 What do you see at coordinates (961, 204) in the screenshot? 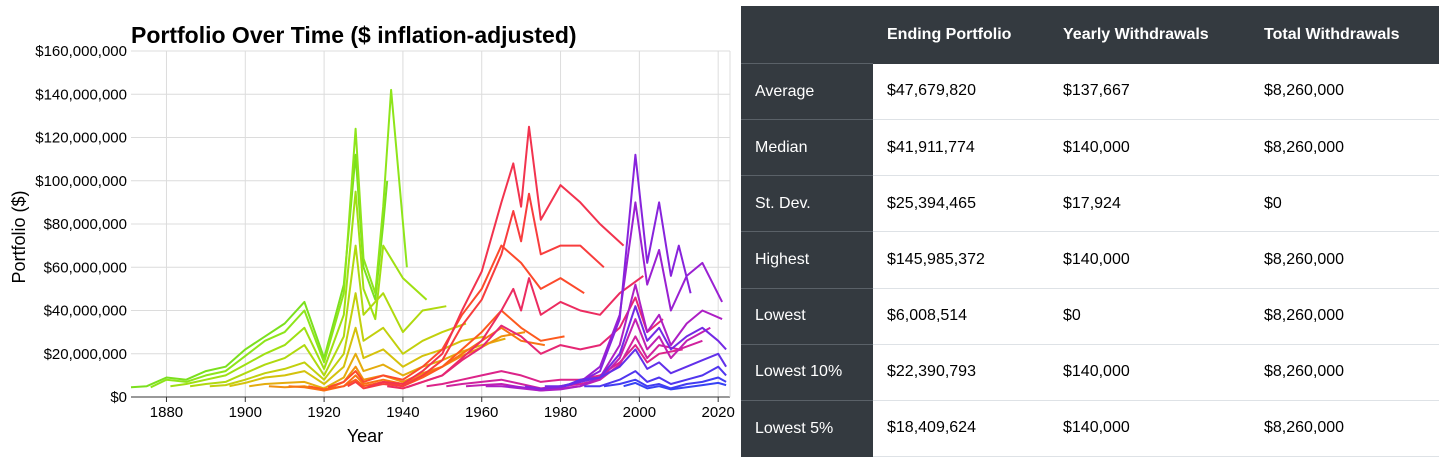
I see `ending-portfolio-cell: $25,394,465` at bounding box center [961, 204].